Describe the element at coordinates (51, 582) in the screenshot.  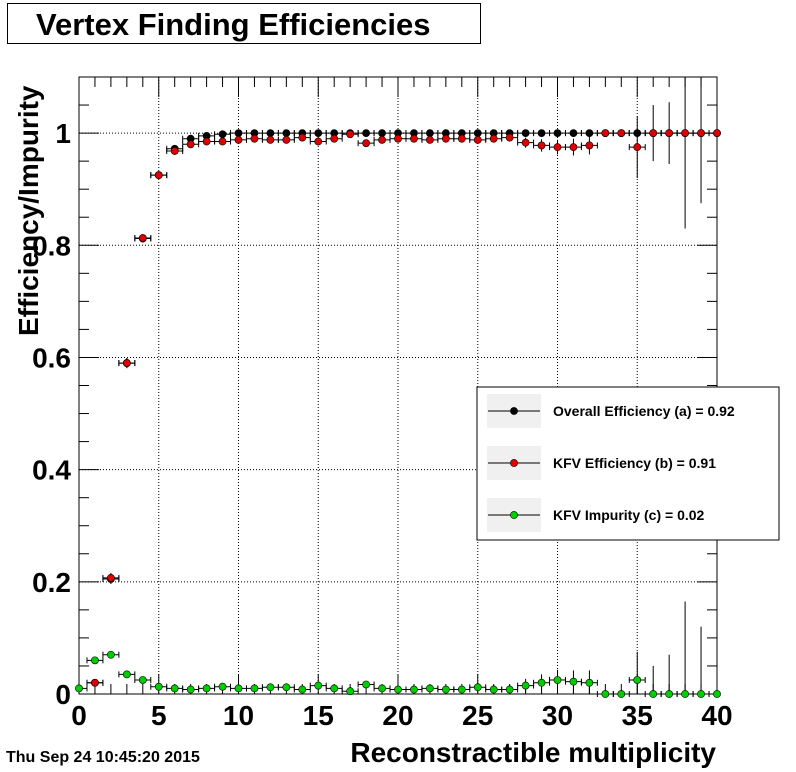
I see `y-tick-label: 0.2` at that location.